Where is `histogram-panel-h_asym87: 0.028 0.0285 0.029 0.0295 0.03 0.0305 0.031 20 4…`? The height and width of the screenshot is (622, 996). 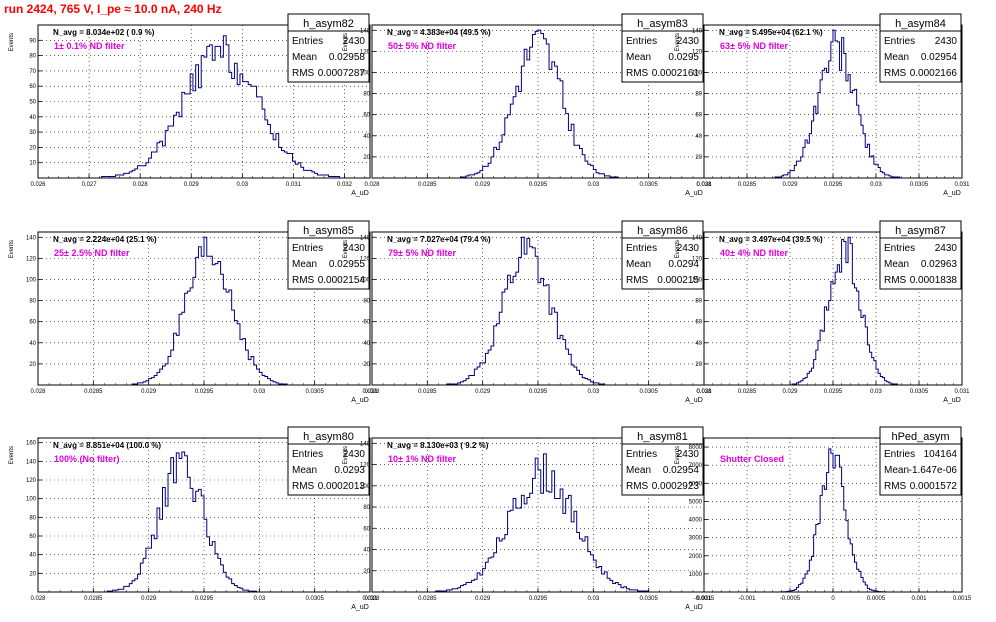 histogram-panel-h_asym87: 0.028 0.0285 0.029 0.0295 0.03 0.0305 0.031 20 4… is located at coordinates (822, 312).